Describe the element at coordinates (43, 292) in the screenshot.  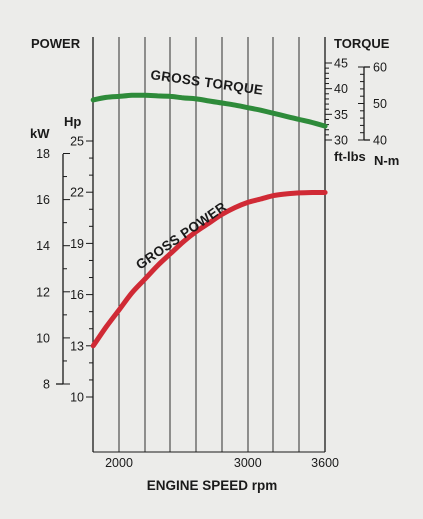
I see `kw-tick-label: 12` at that location.